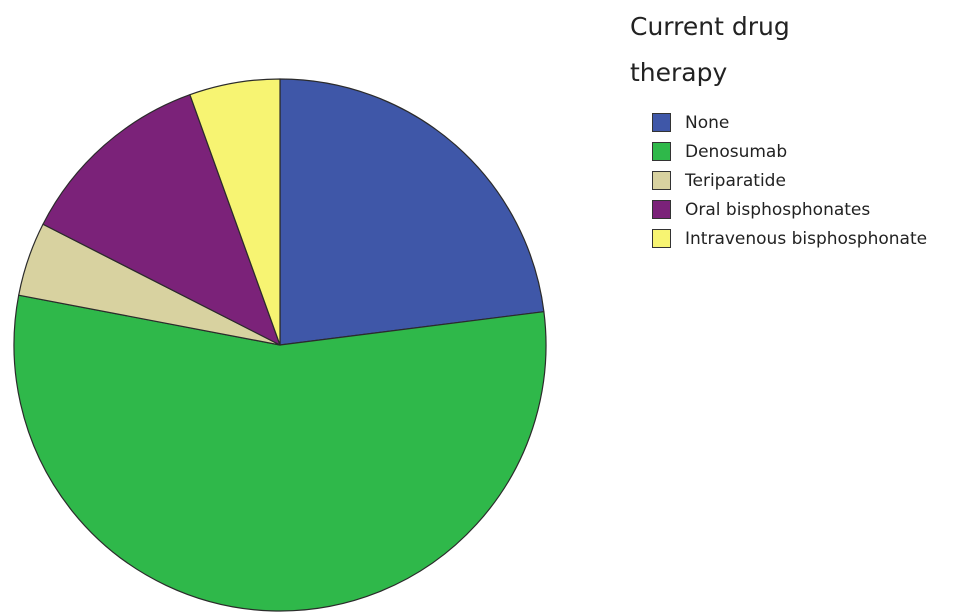 The width and height of the screenshot is (980, 613). What do you see at coordinates (661, 122) in the screenshot?
I see `legend-swatch-none` at bounding box center [661, 122].